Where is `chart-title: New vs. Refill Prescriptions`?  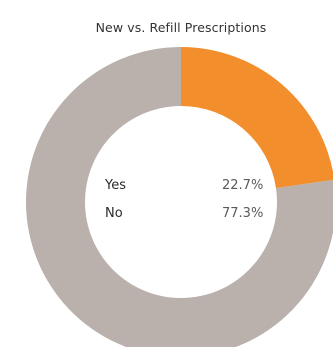
chart-title: New vs. Refill Prescriptions is located at coordinates (181, 27).